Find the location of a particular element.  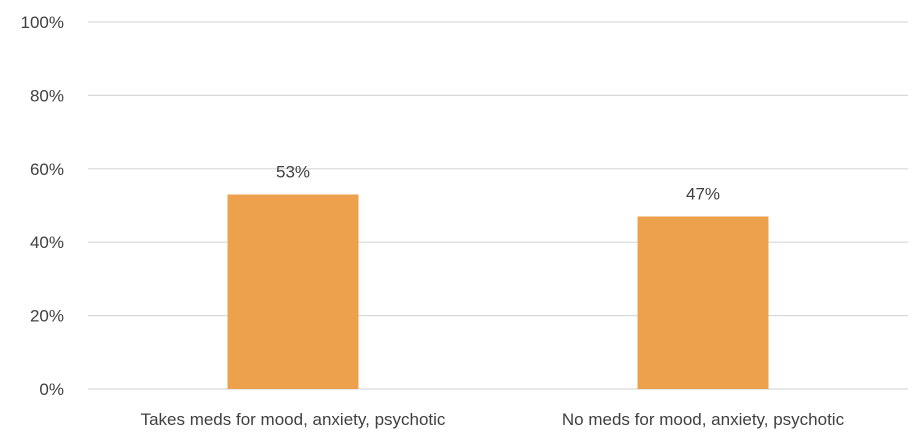

data-label-2: 47% is located at coordinates (703, 194).